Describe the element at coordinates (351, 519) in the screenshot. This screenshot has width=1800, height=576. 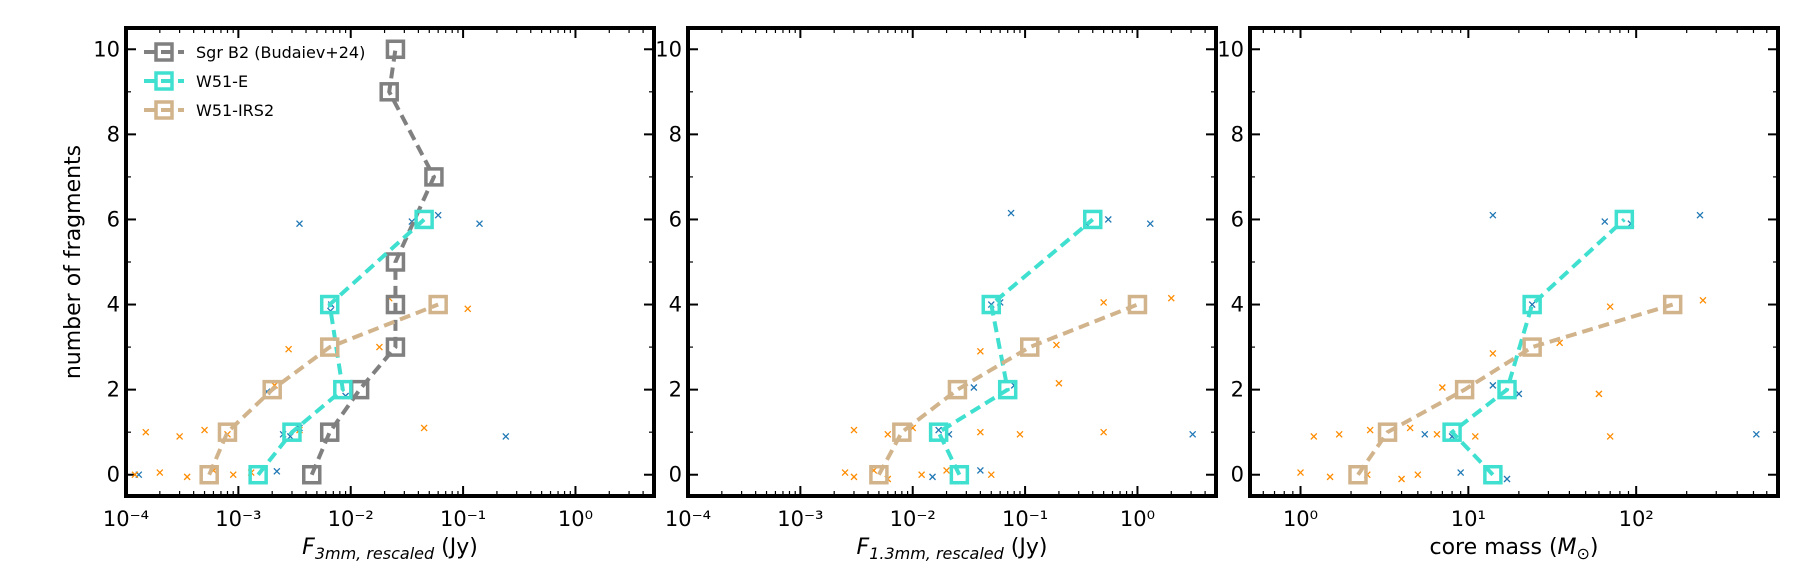
I see `x-tick-label: 10⁻²` at that location.